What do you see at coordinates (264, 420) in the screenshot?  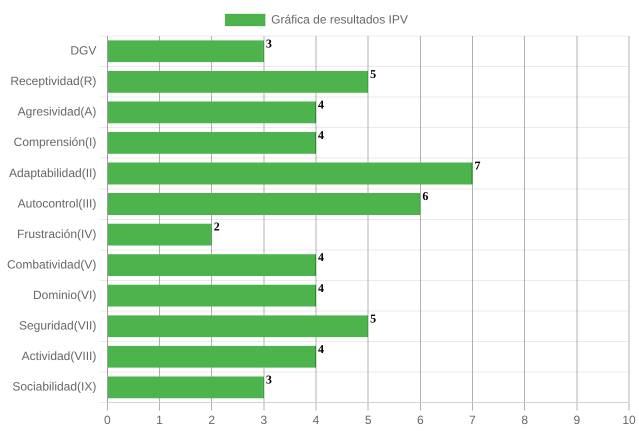 I see `x-tick-label: 3` at bounding box center [264, 420].